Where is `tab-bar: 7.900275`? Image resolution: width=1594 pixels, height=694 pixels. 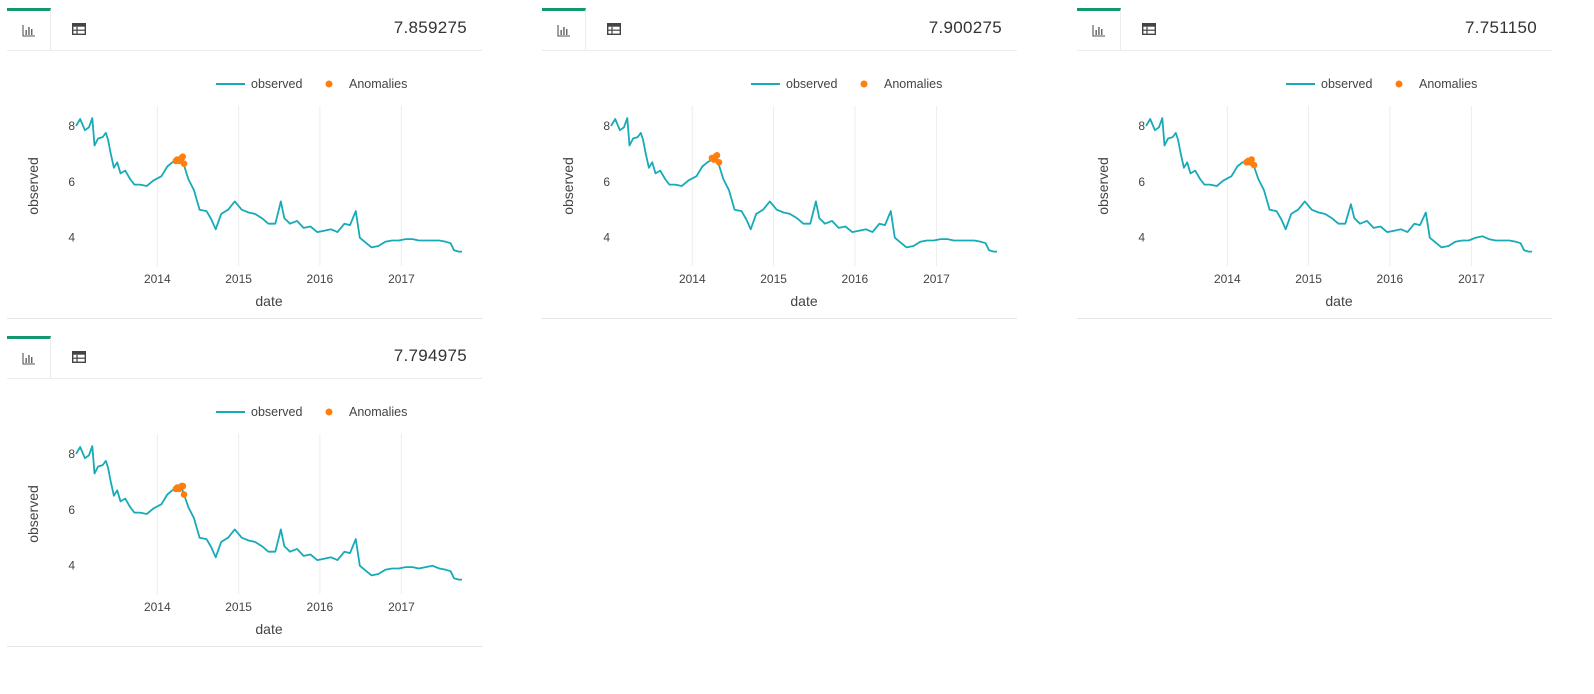
tab-bar: 7.900275 is located at coordinates (779, 29).